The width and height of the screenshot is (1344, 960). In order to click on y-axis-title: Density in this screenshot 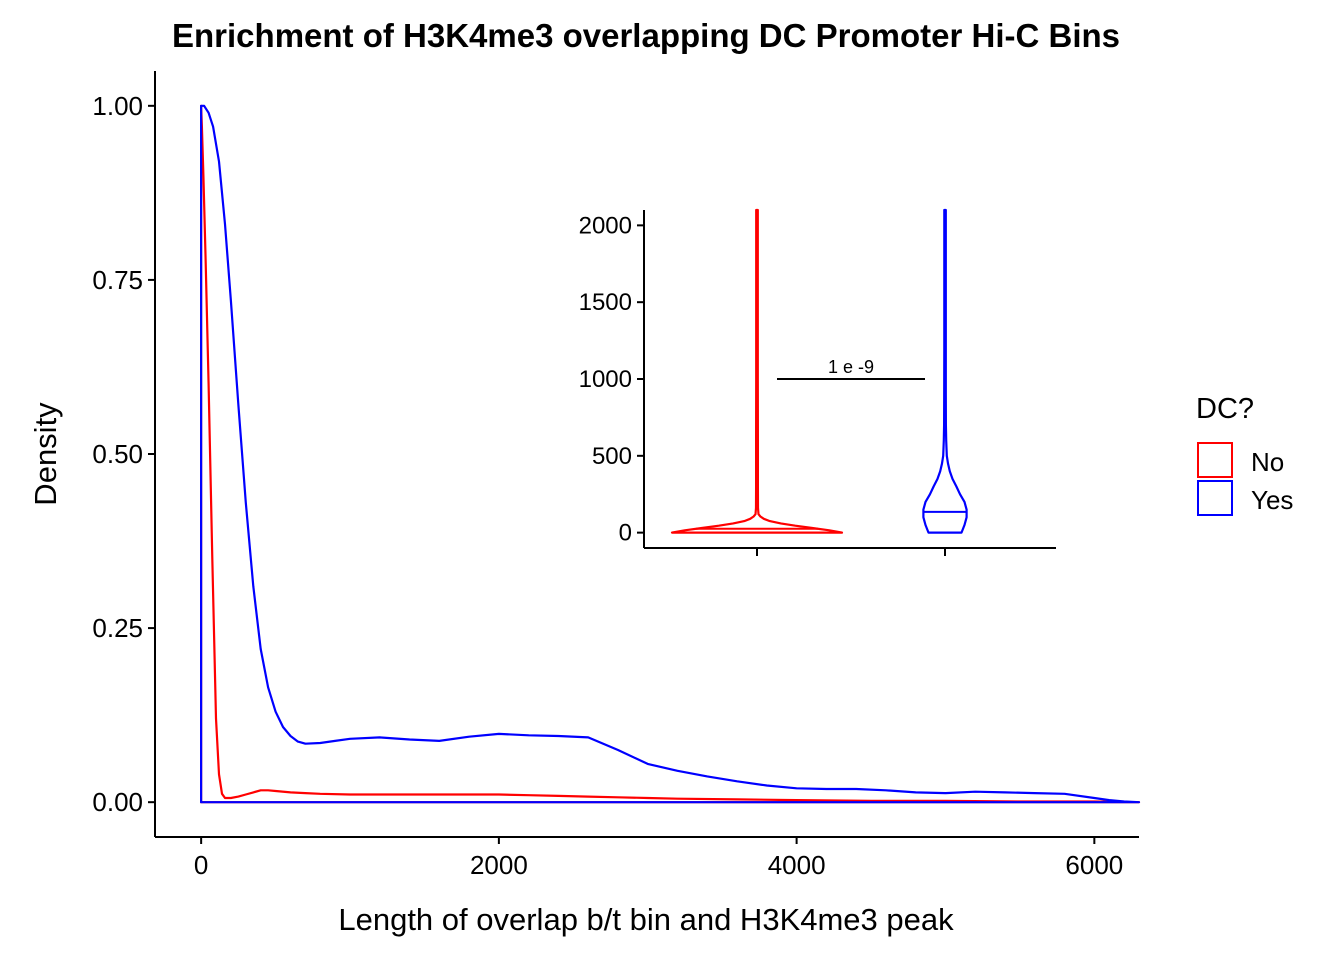, I will do `click(45, 454)`.